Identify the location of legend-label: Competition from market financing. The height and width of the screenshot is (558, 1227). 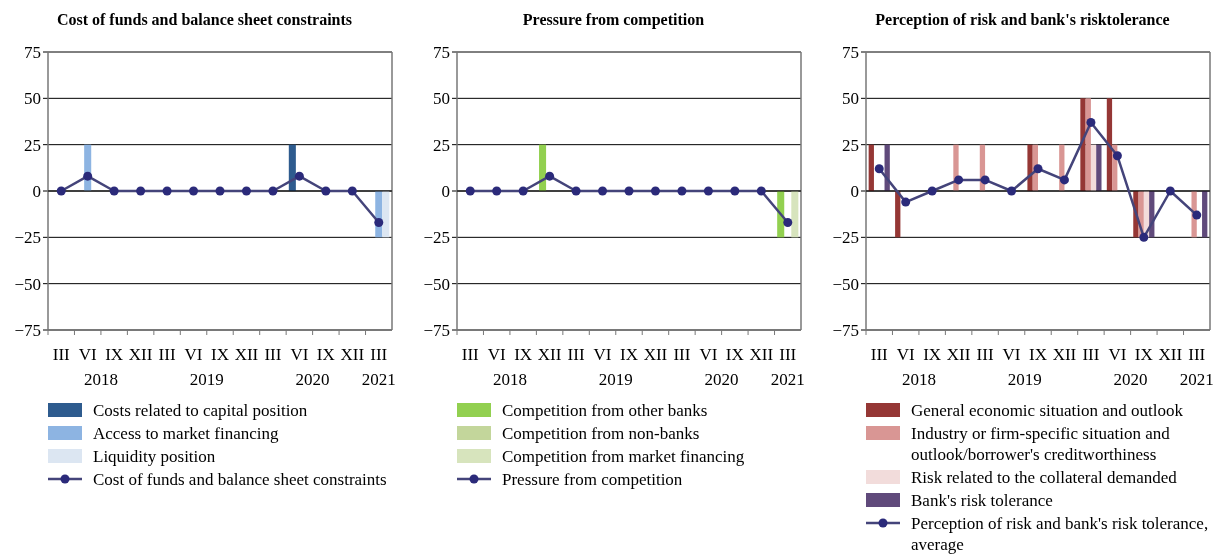
(623, 456).